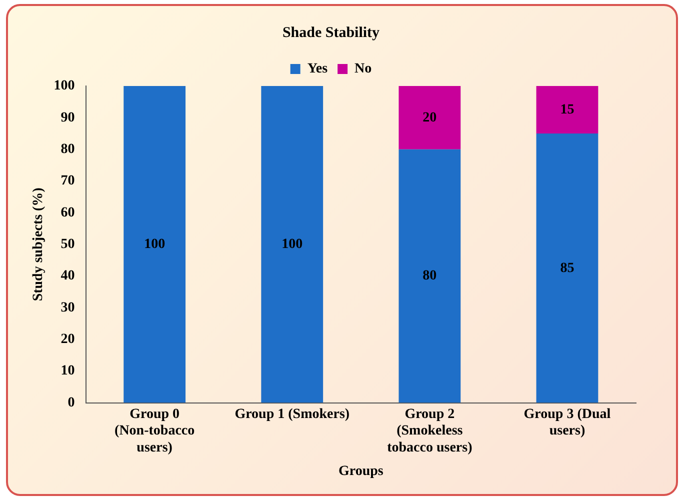 The height and width of the screenshot is (500, 684). Describe the element at coordinates (361, 472) in the screenshot. I see `x-axis-title: Groups` at that location.